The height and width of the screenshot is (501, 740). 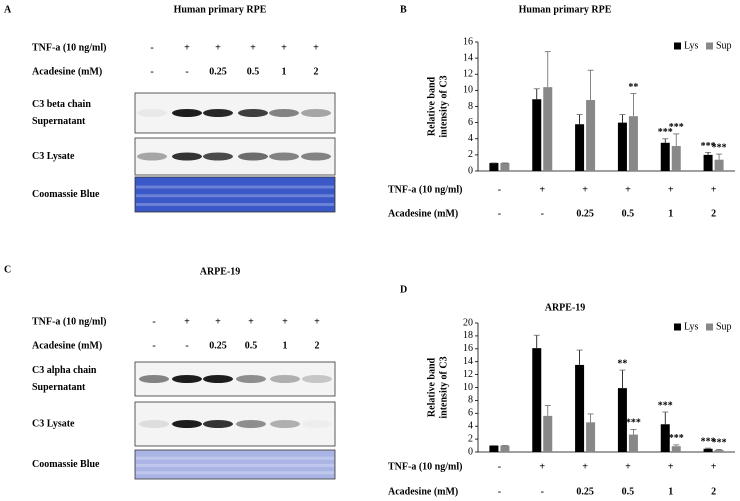 I want to click on blot-label: C3 Lysate, so click(x=53, y=156).